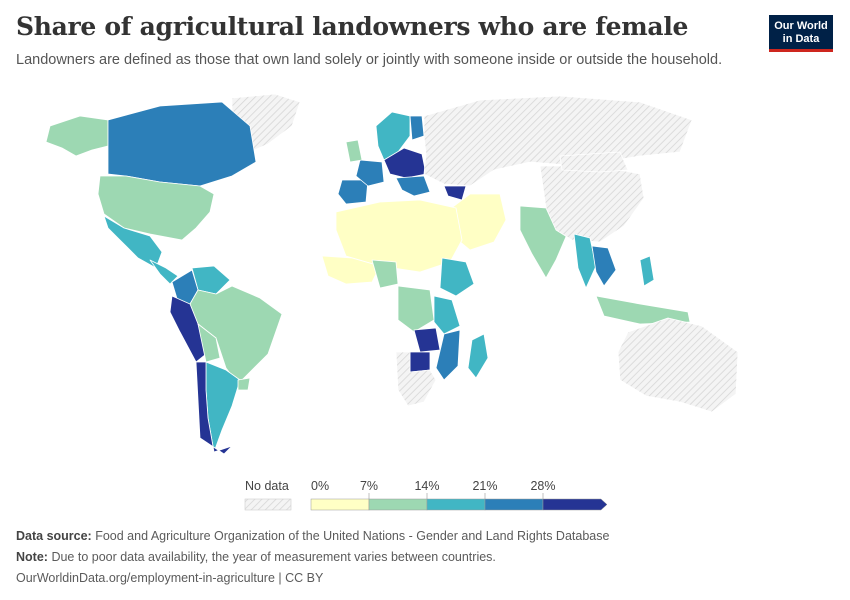 The height and width of the screenshot is (600, 850). Describe the element at coordinates (268, 504) in the screenshot. I see `legend-nodata-swatch` at that location.